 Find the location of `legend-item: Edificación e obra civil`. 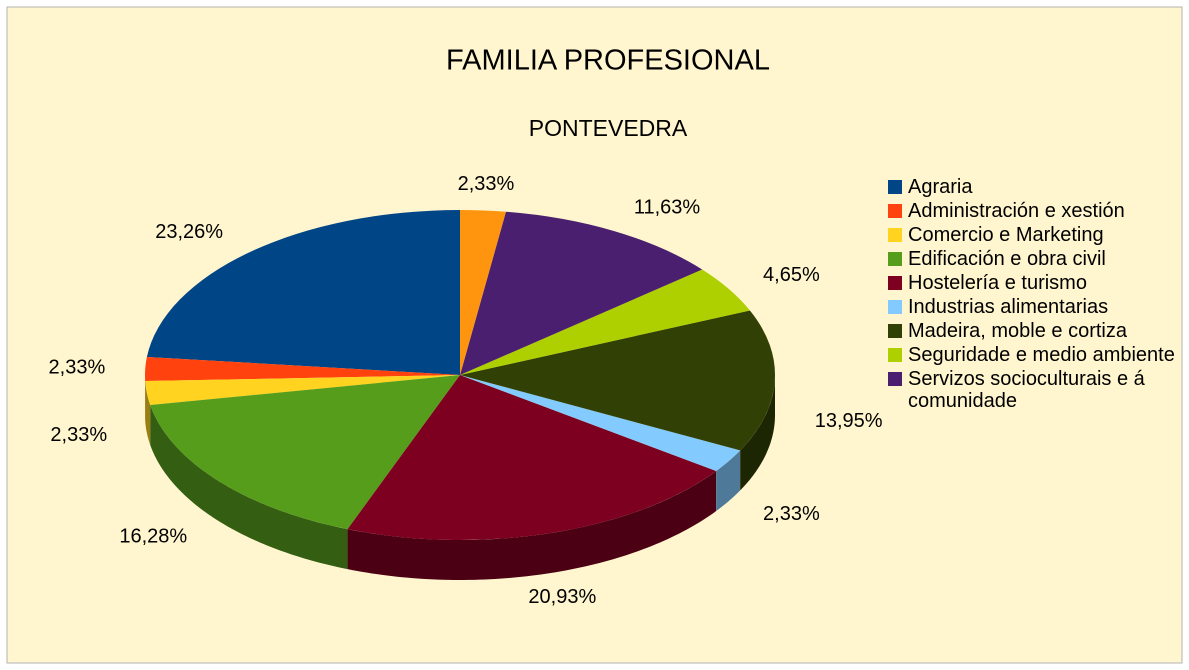

legend-item: Edificación e obra civil is located at coordinates (1034, 259).